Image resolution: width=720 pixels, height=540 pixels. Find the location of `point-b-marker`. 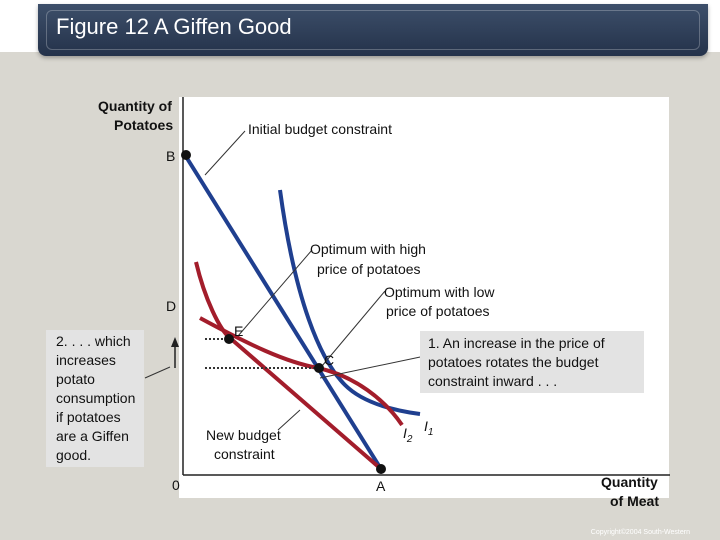

point-b-marker is located at coordinates (186, 155).